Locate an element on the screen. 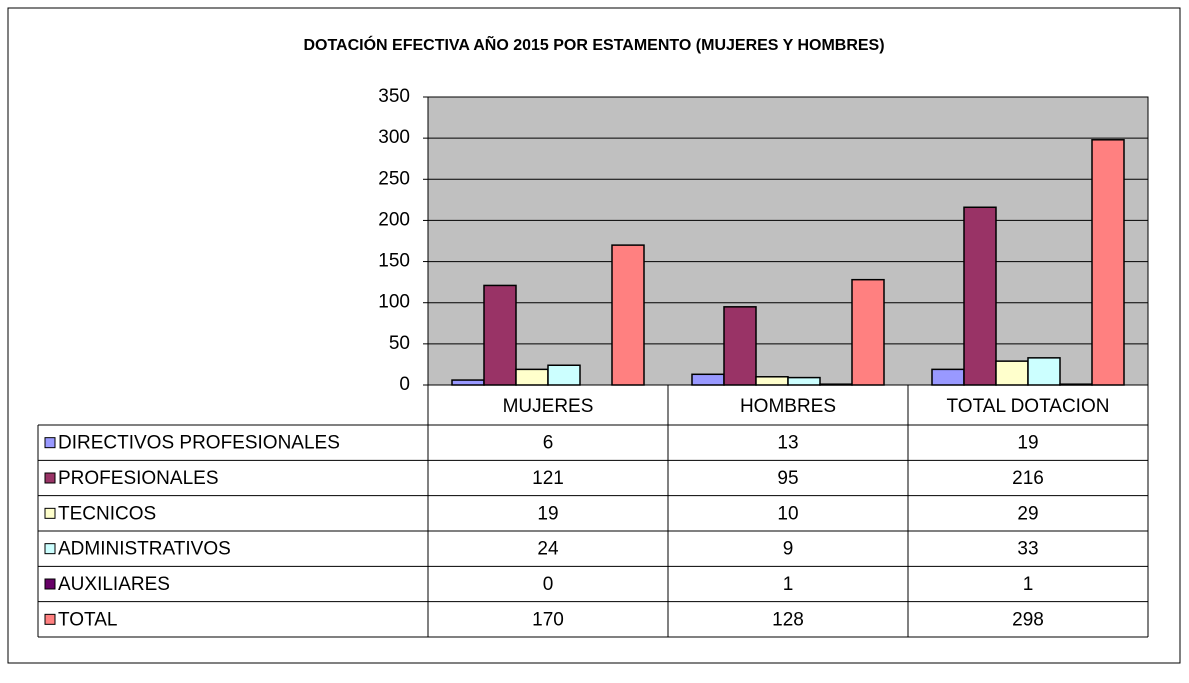 The image size is (1189, 683). table-cell: 95 is located at coordinates (787, 478).